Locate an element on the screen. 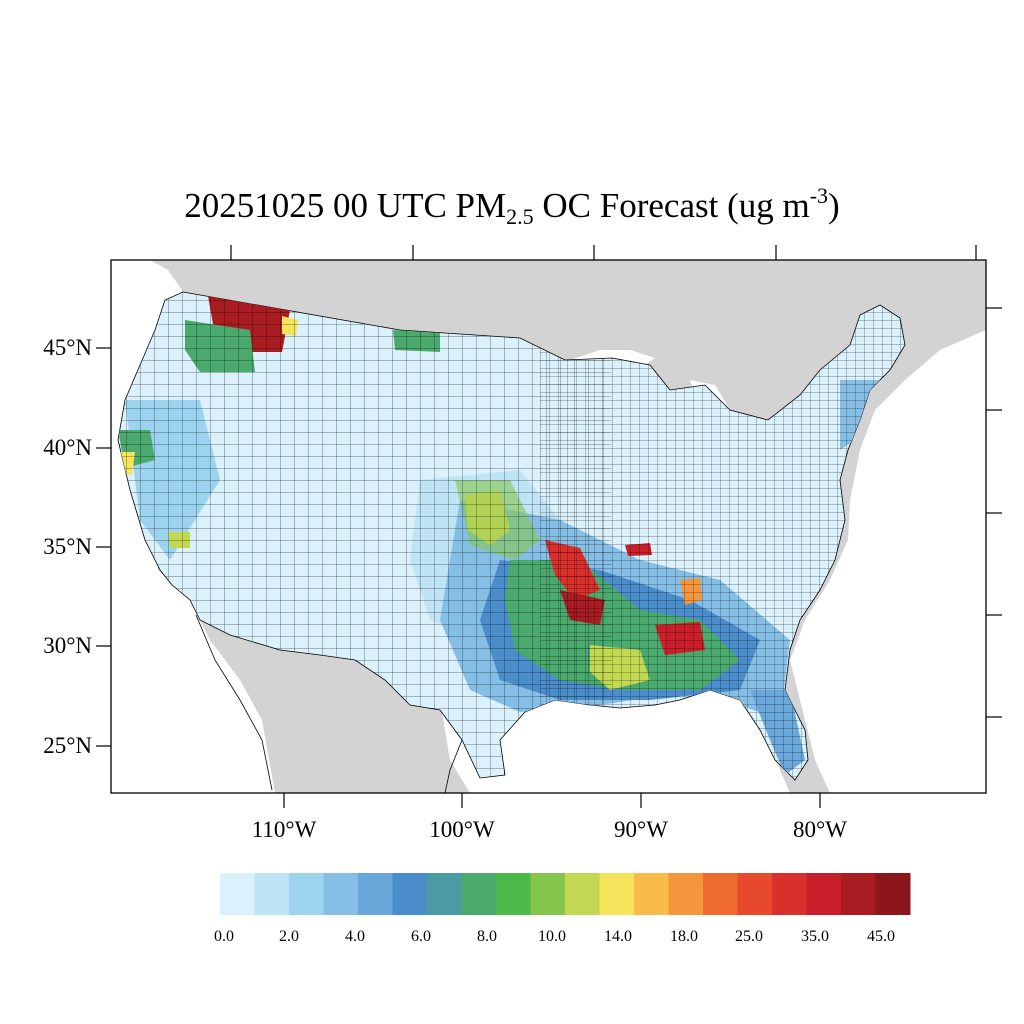 Image resolution: width=1024 pixels, height=1024 pixels. lon-label: 90°W is located at coordinates (641, 829).